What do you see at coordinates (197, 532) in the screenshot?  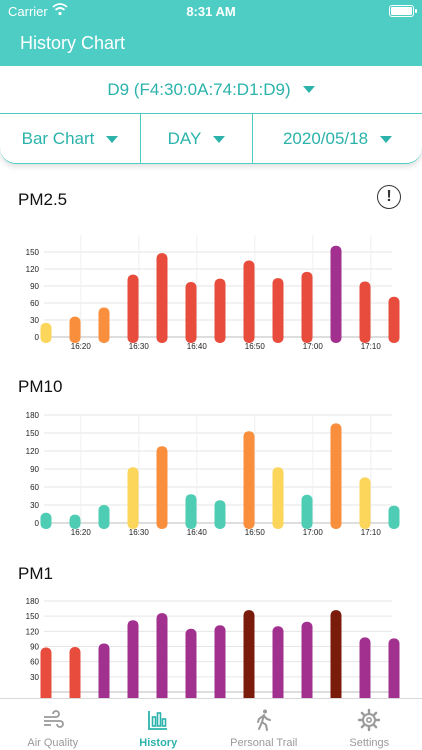 I see `pm10-x-tick-label: 16:40` at bounding box center [197, 532].